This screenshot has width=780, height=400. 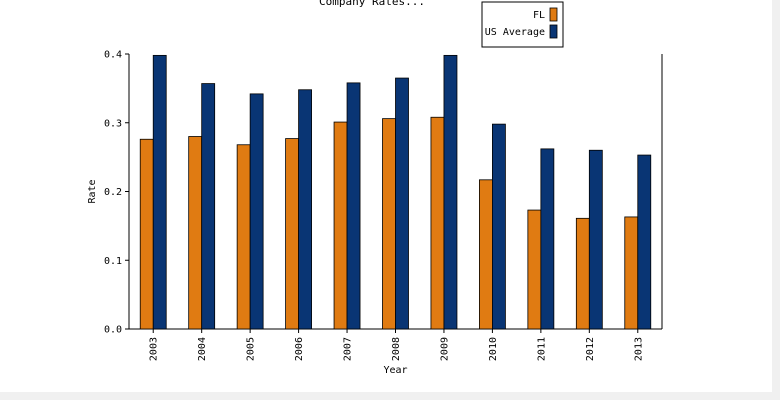 What do you see at coordinates (113, 261) in the screenshot?
I see `y-tick-label: 0.1` at bounding box center [113, 261].